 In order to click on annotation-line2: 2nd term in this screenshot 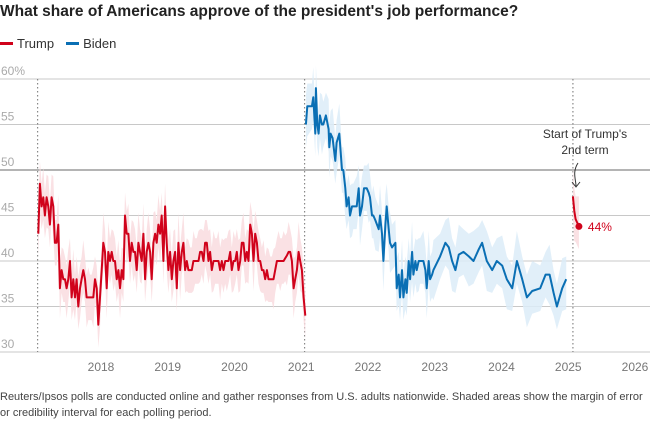, I will do `click(584, 150)`.